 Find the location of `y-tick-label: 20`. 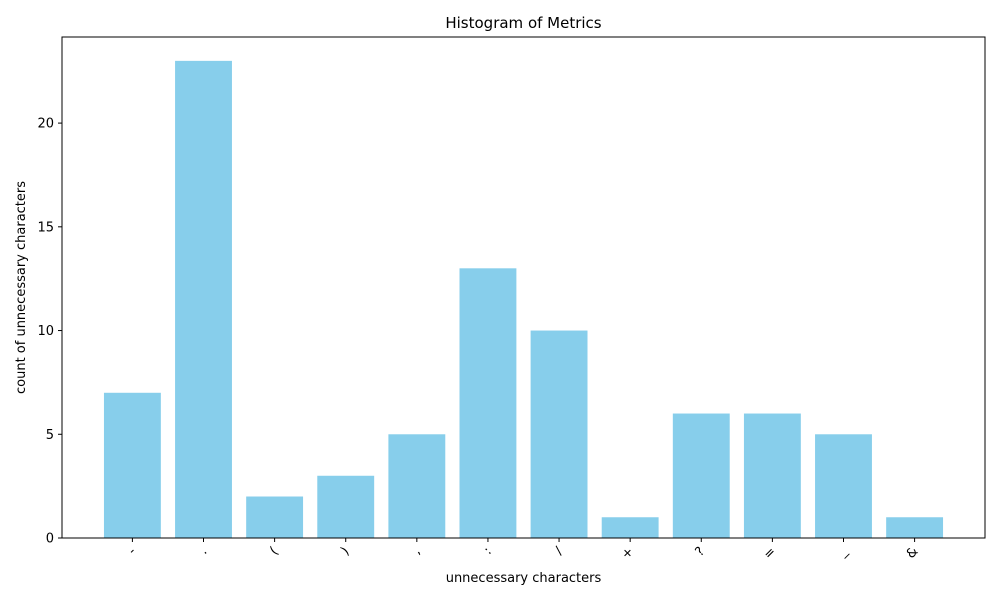

y-tick-label: 20 is located at coordinates (45, 124).